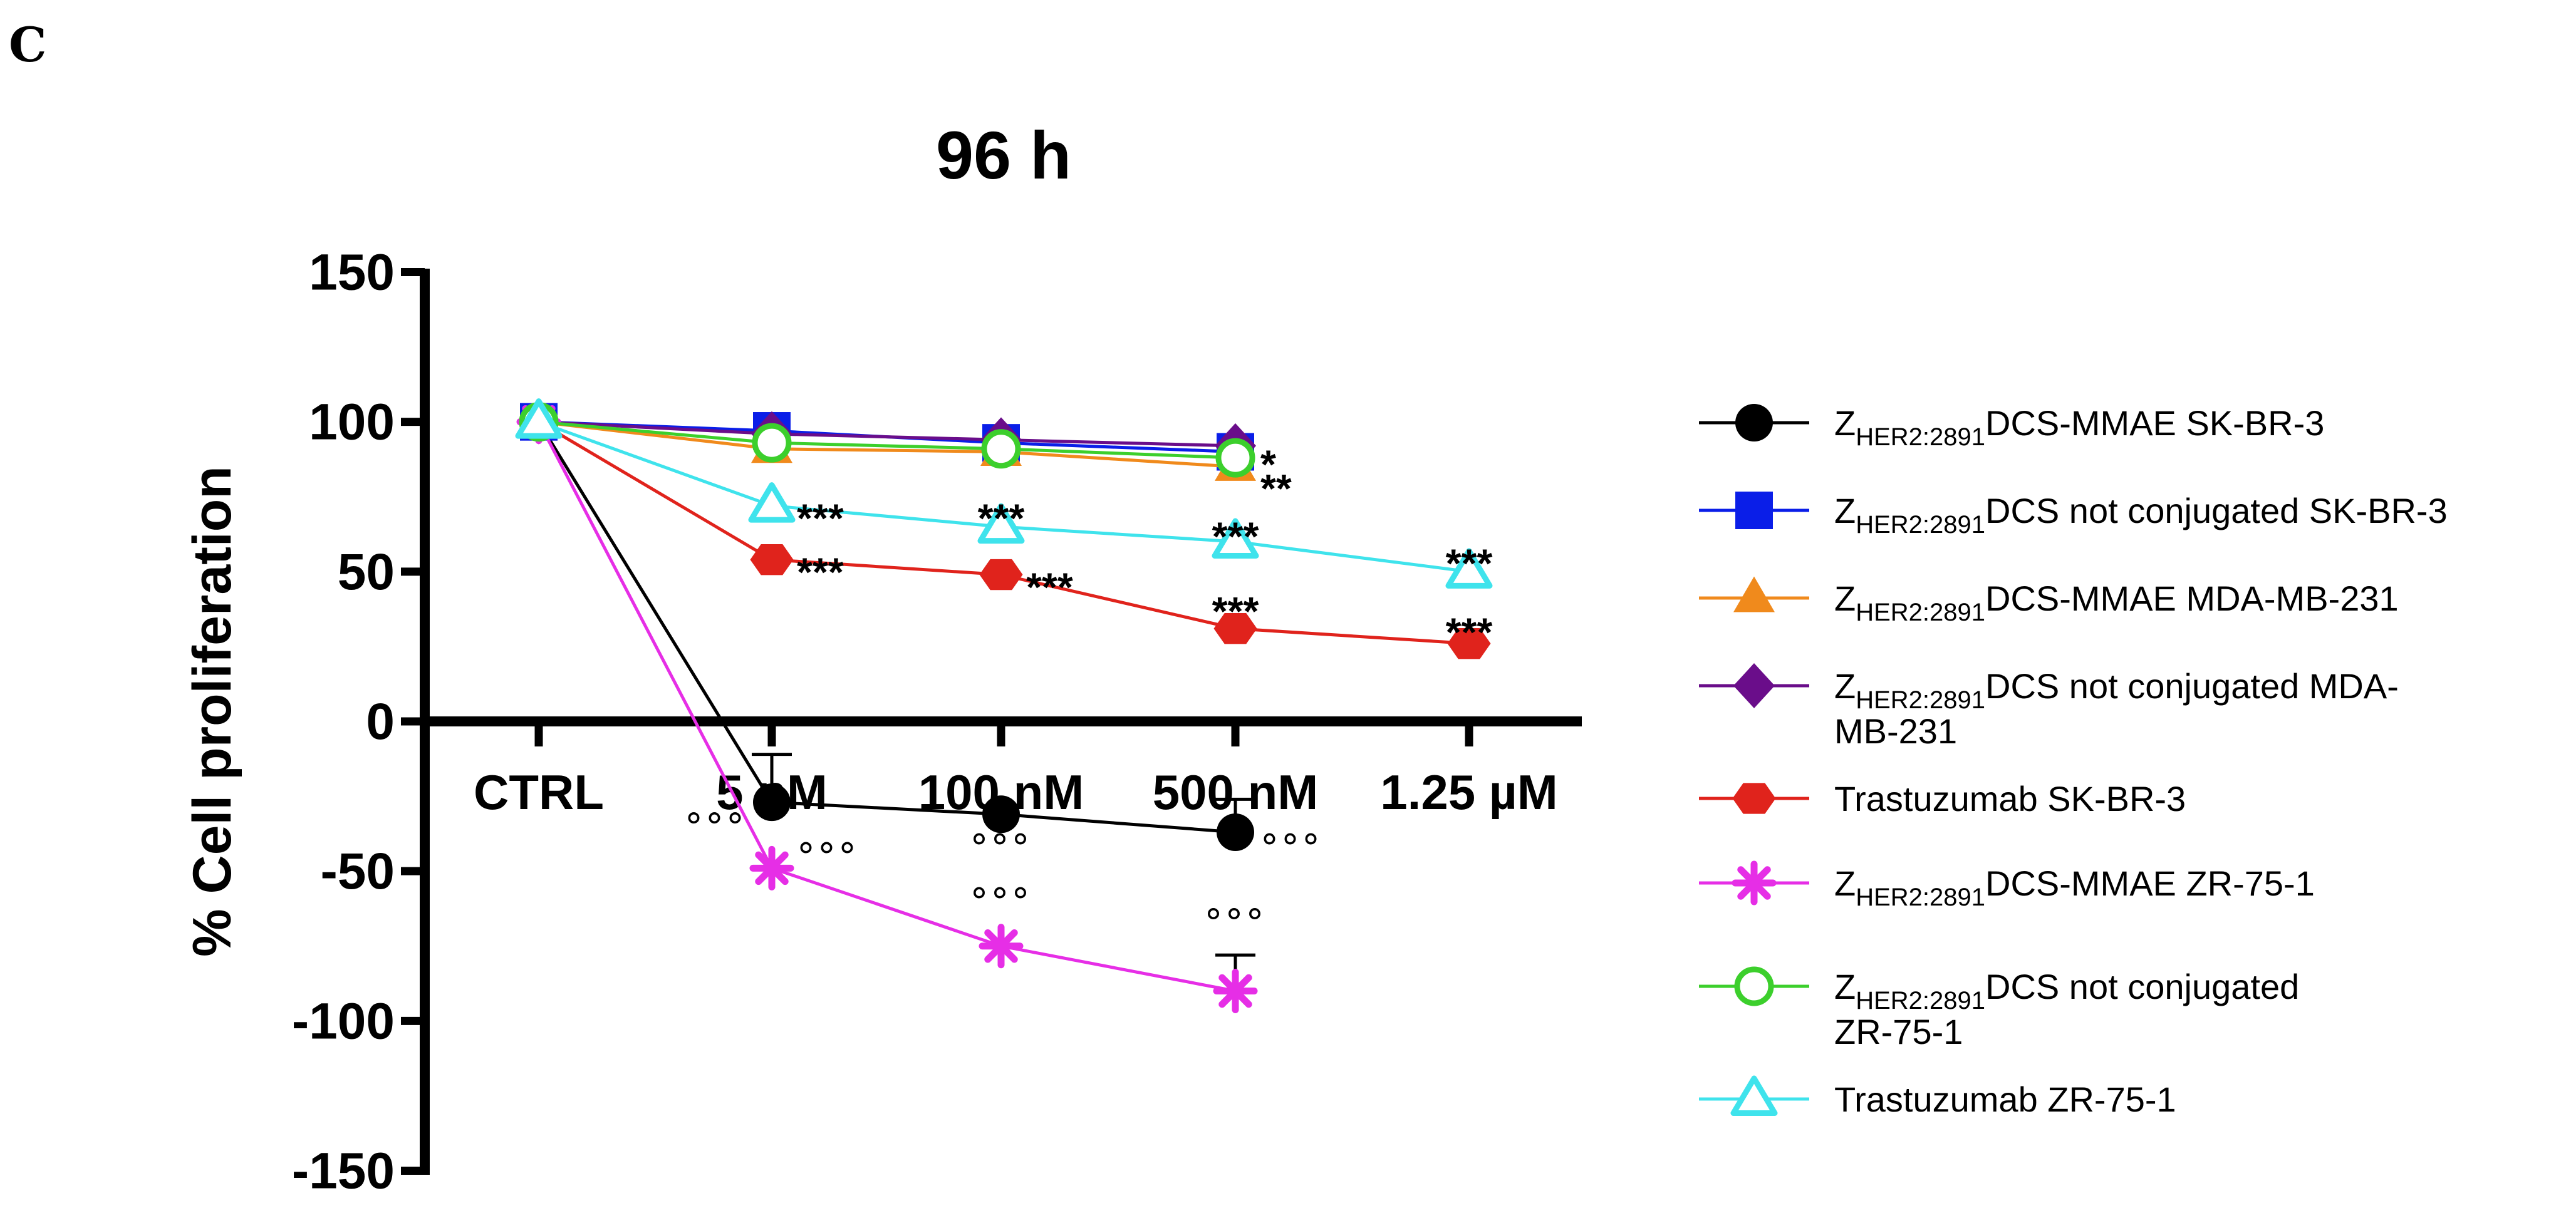 The image size is (2576, 1218). I want to click on x-tick-label: CTRL, so click(539, 792).